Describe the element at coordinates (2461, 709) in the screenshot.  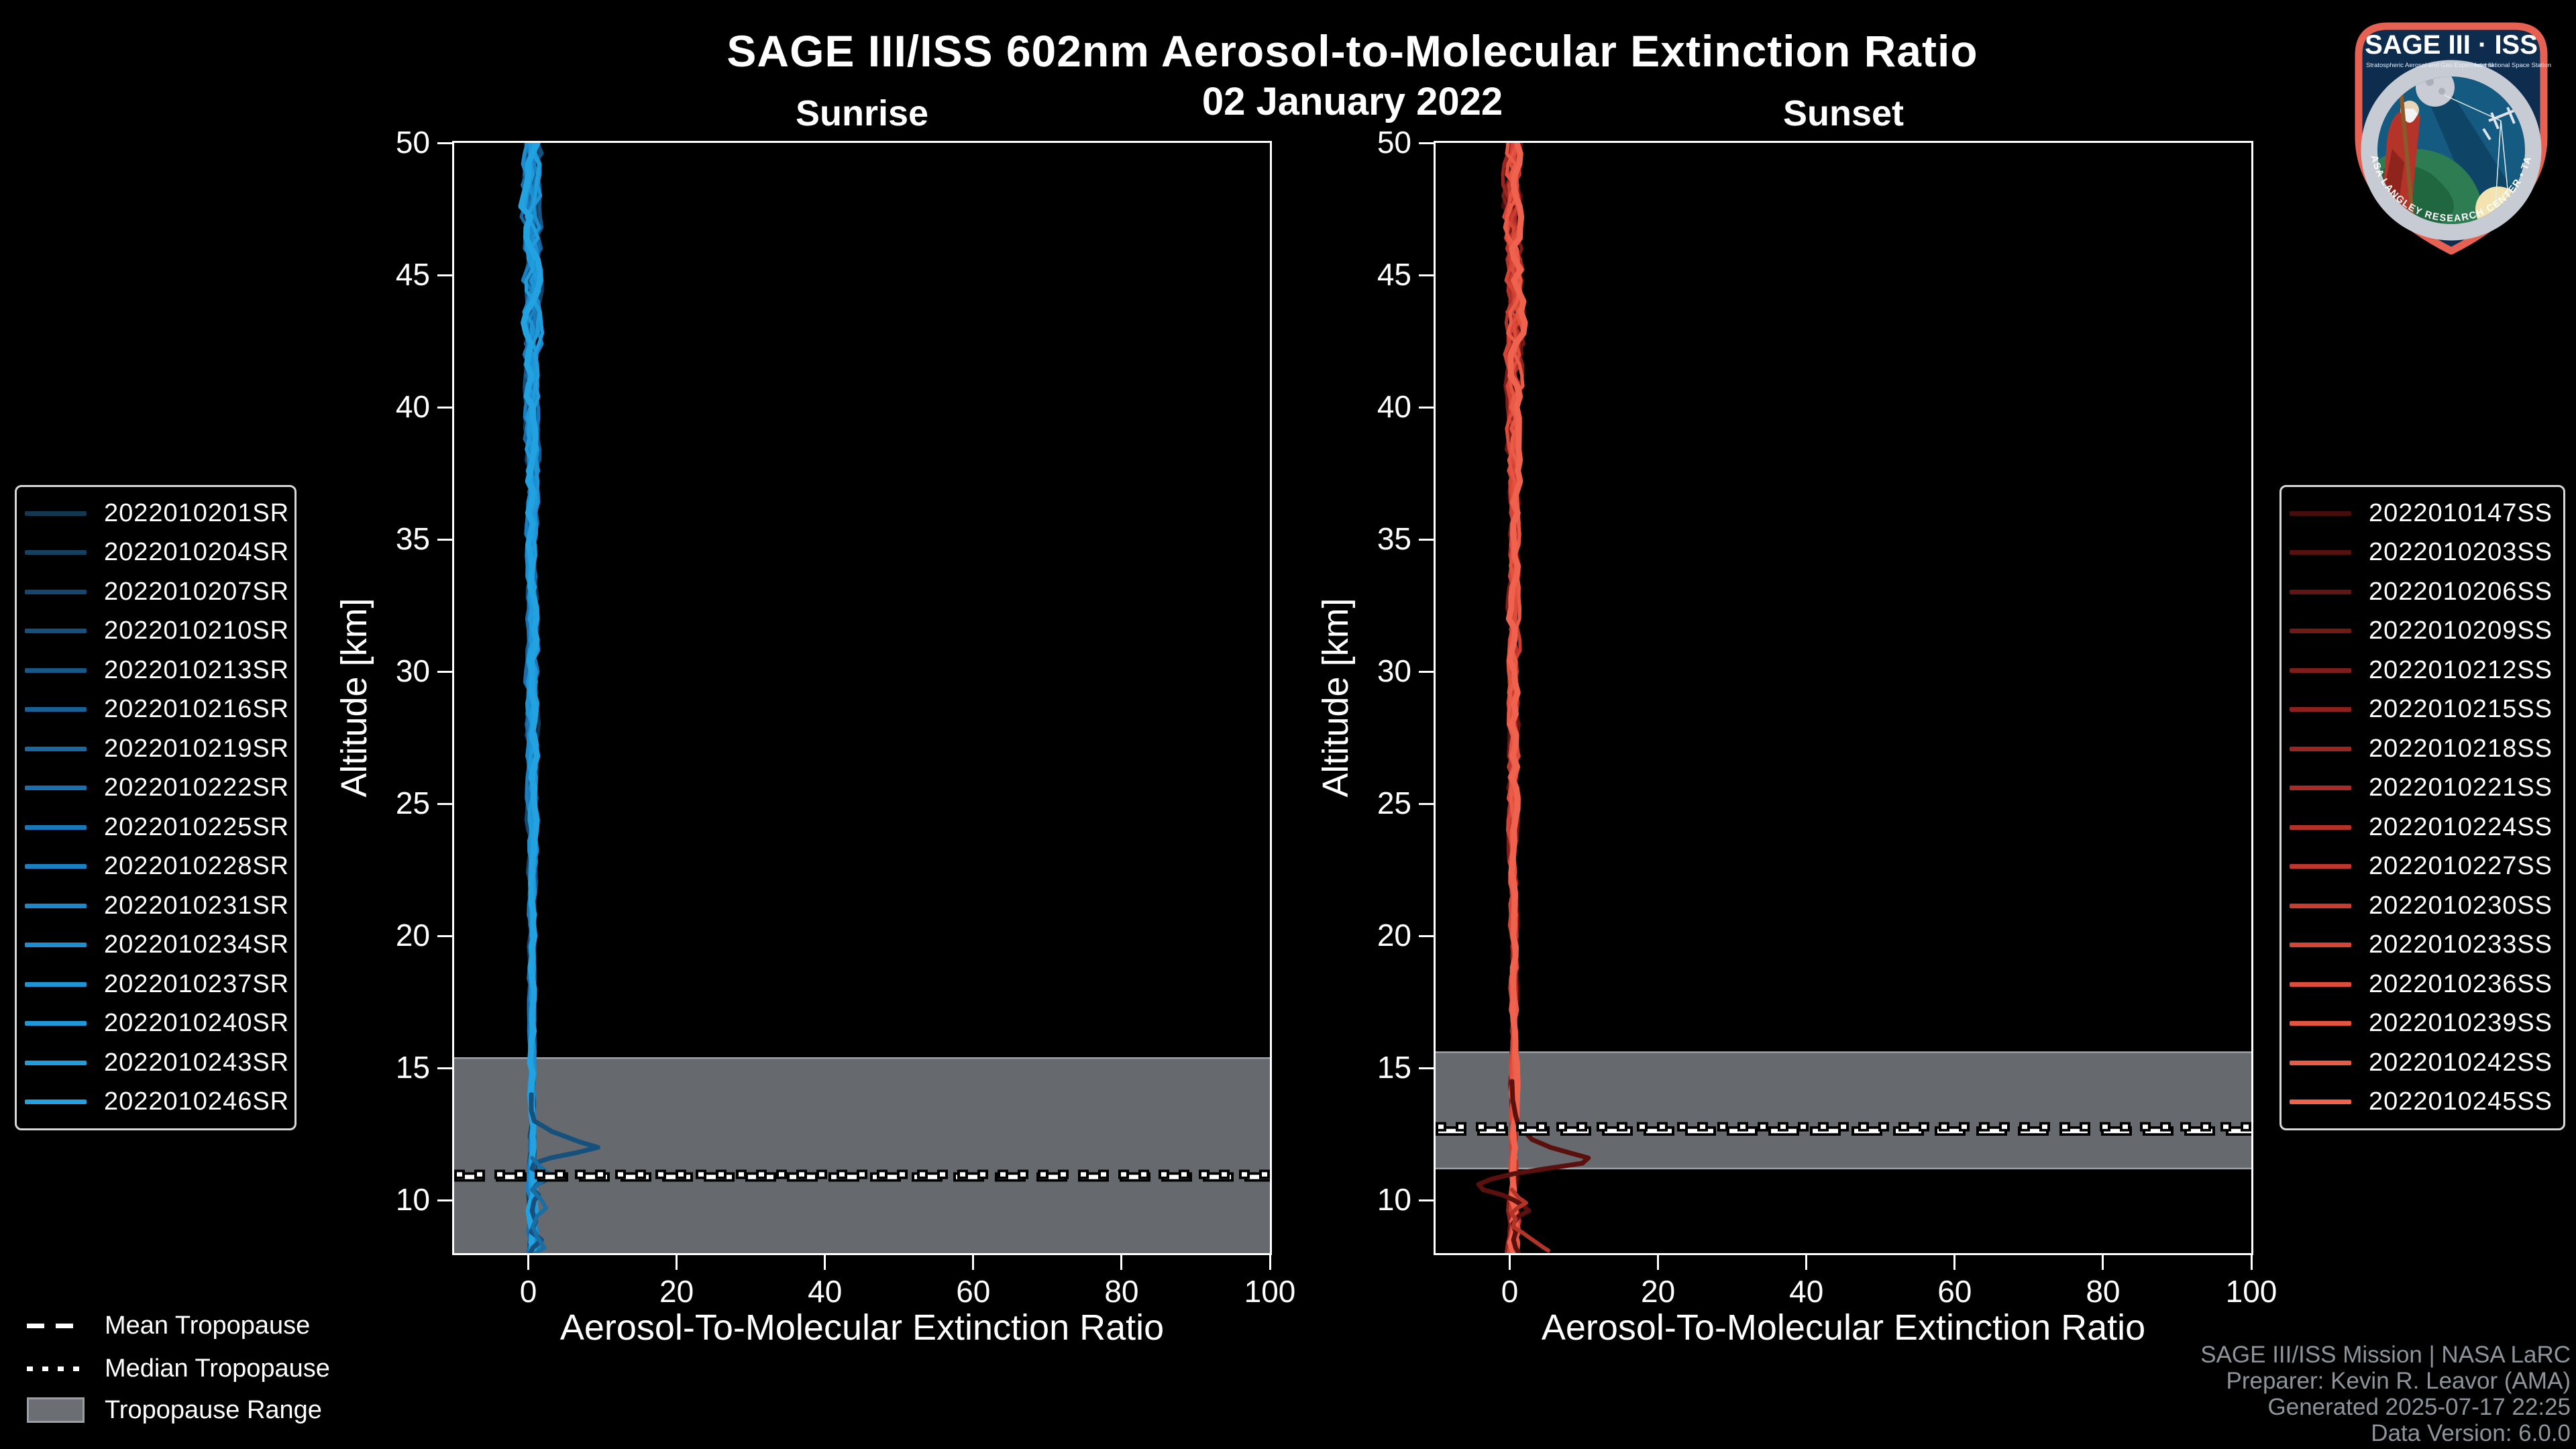
I see `sunset-legend-entry-label: 2022010215SS` at that location.